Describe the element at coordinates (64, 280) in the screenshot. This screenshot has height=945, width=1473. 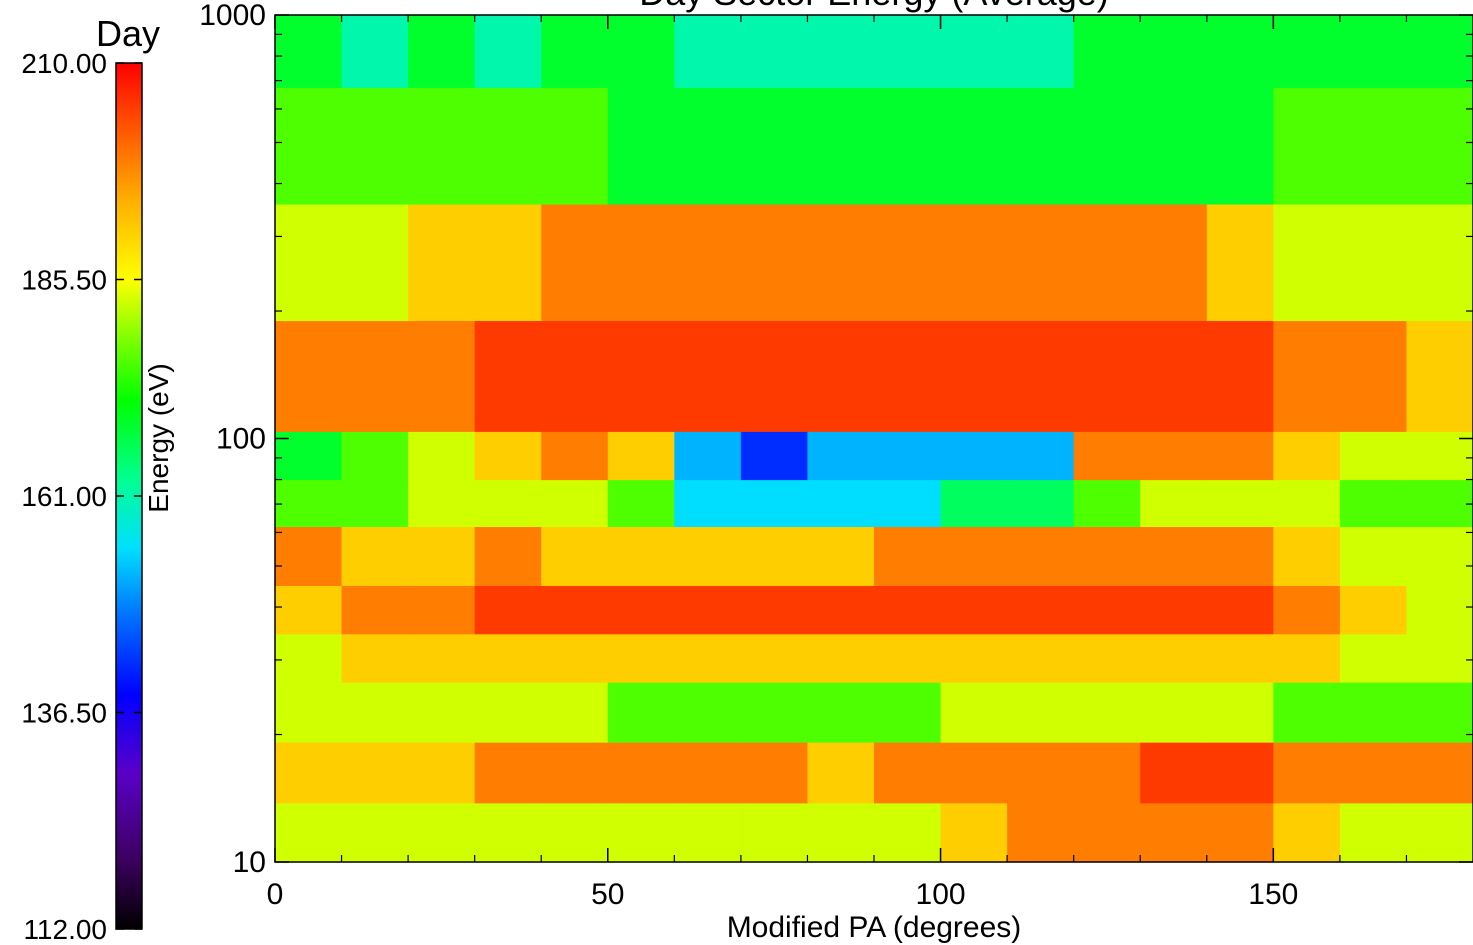
I see `colorbar-tick-label: 185.50` at that location.